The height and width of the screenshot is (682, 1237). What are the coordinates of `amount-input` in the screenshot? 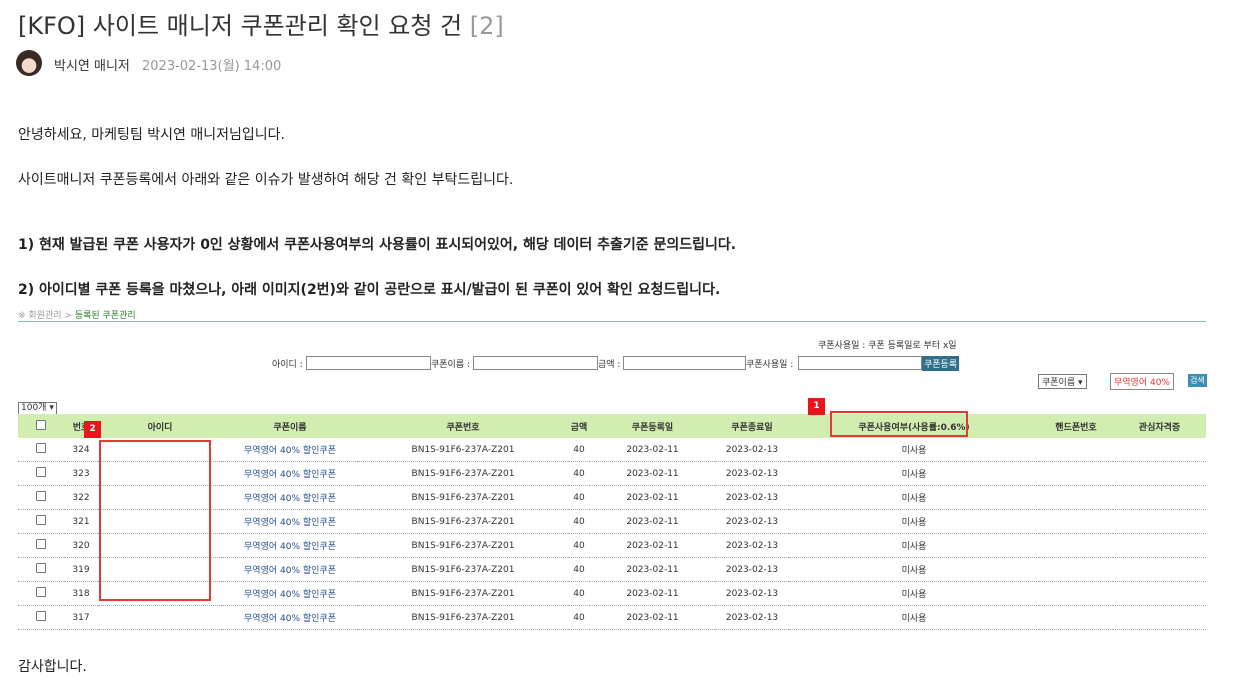 It's located at (684, 363).